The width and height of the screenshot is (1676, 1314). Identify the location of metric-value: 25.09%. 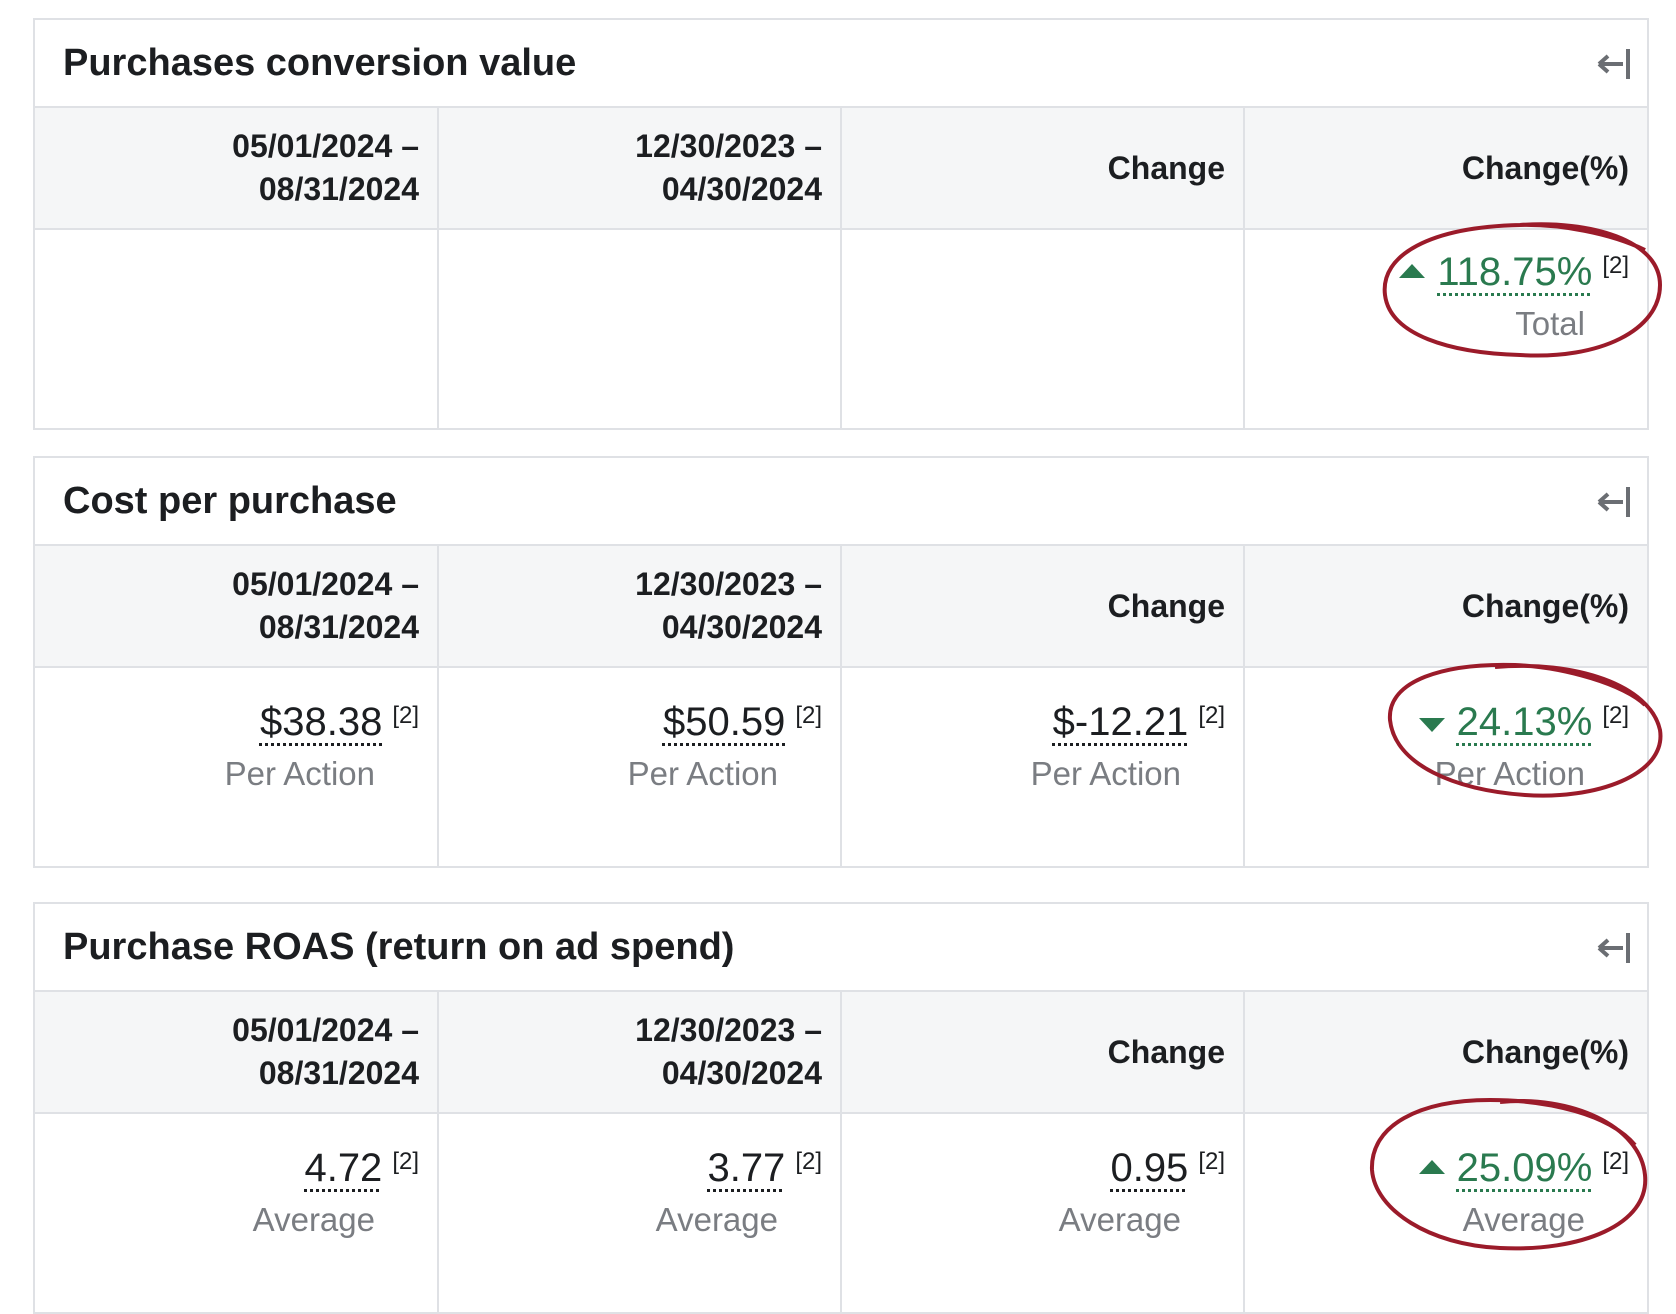
(1524, 1168).